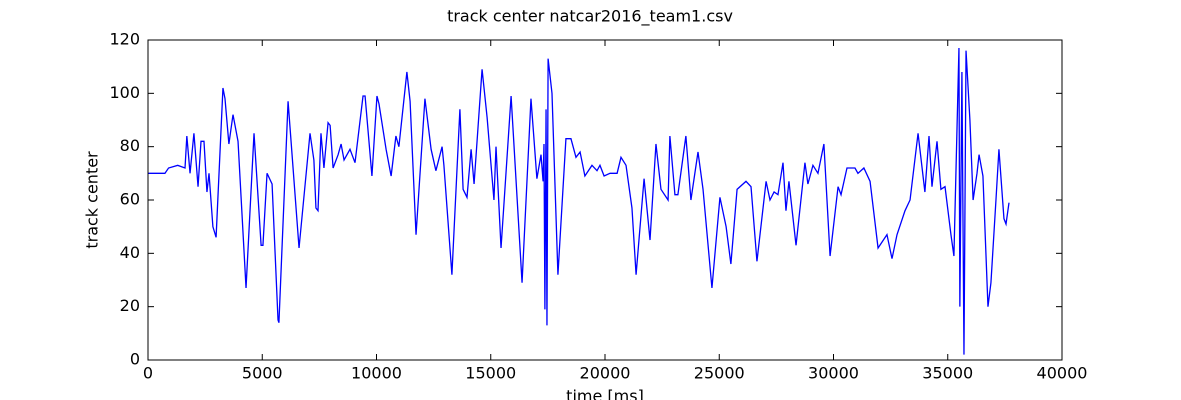 This screenshot has width=1181, height=400. What do you see at coordinates (130, 199) in the screenshot?
I see `y-tick-label: 60` at bounding box center [130, 199].